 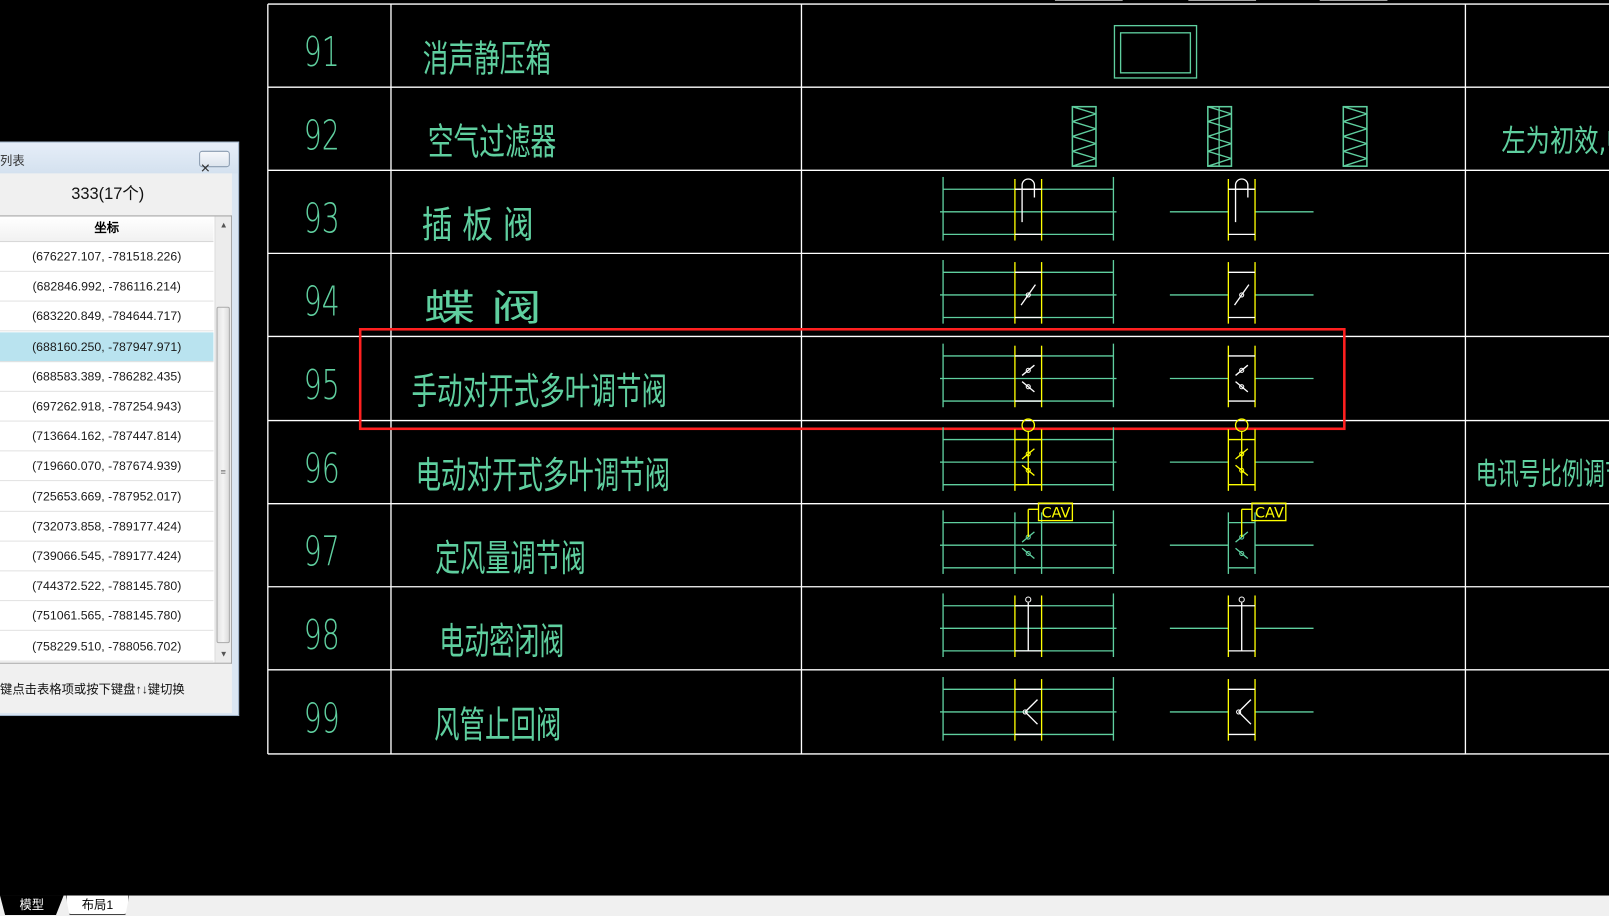 I want to click on column-header-coordinate: 坐标, so click(x=107, y=229).